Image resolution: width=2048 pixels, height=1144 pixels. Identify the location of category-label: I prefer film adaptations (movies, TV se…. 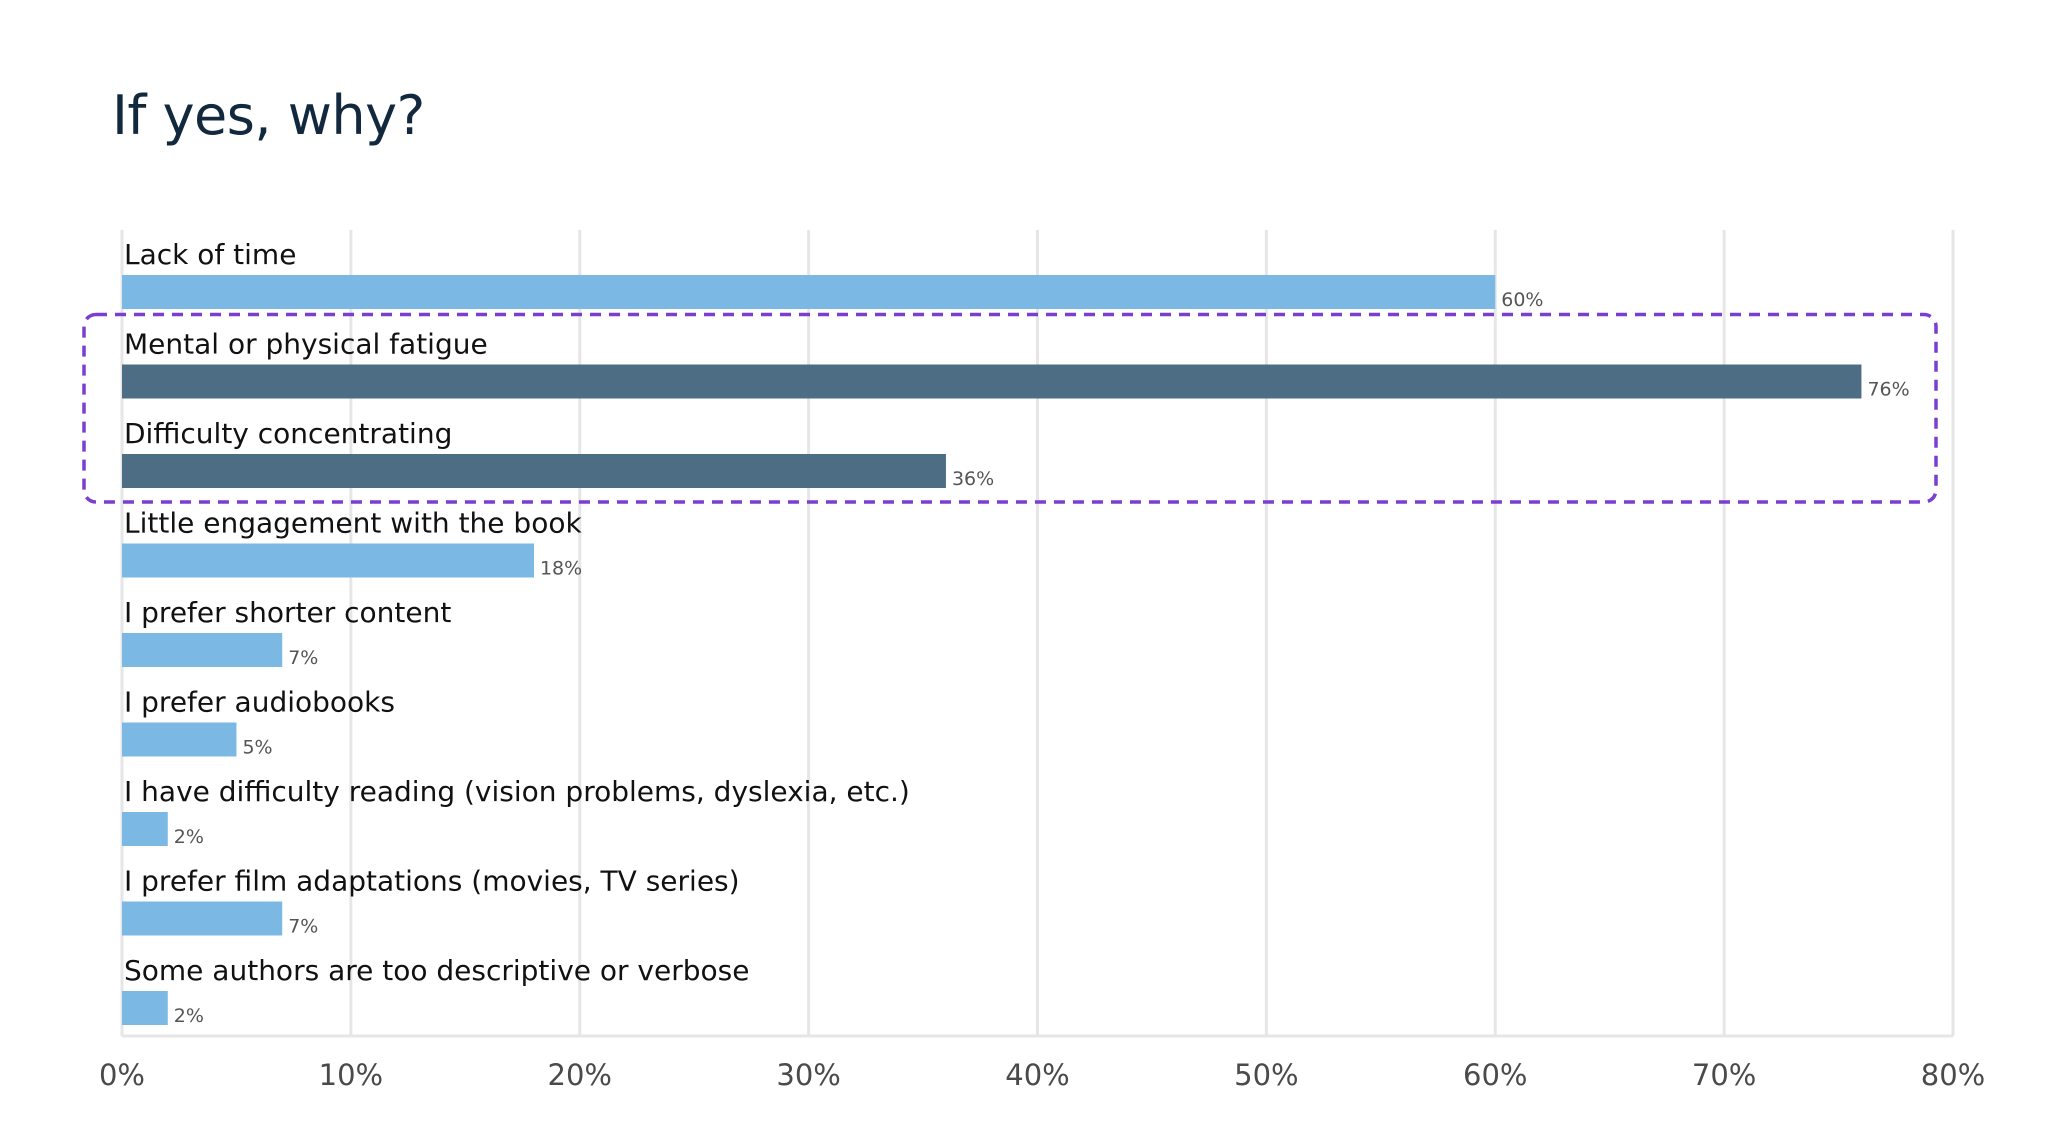
(432, 881).